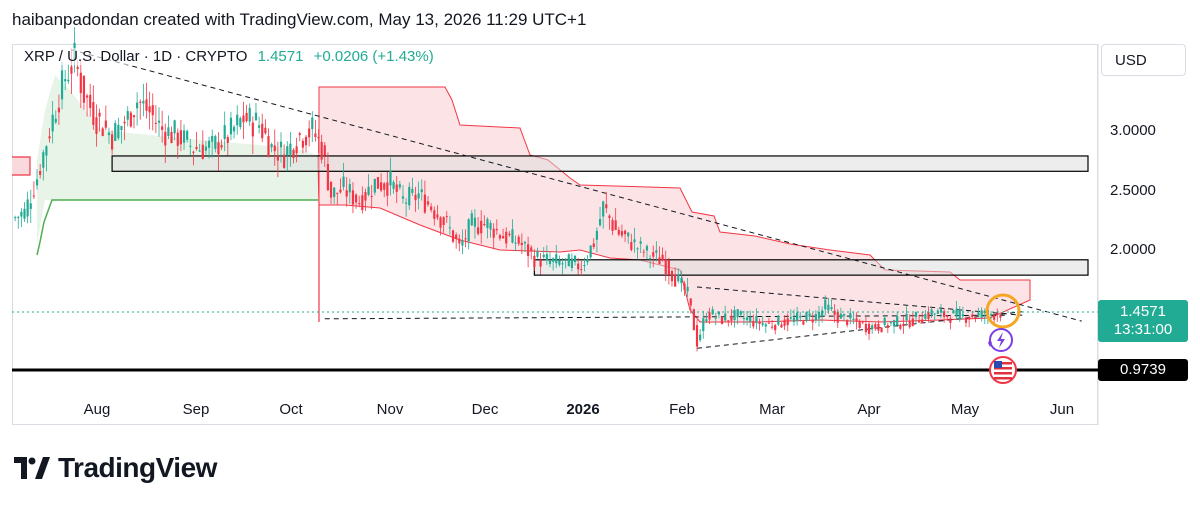 The width and height of the screenshot is (1200, 508). I want to click on x-tick-label: Feb, so click(682, 409).